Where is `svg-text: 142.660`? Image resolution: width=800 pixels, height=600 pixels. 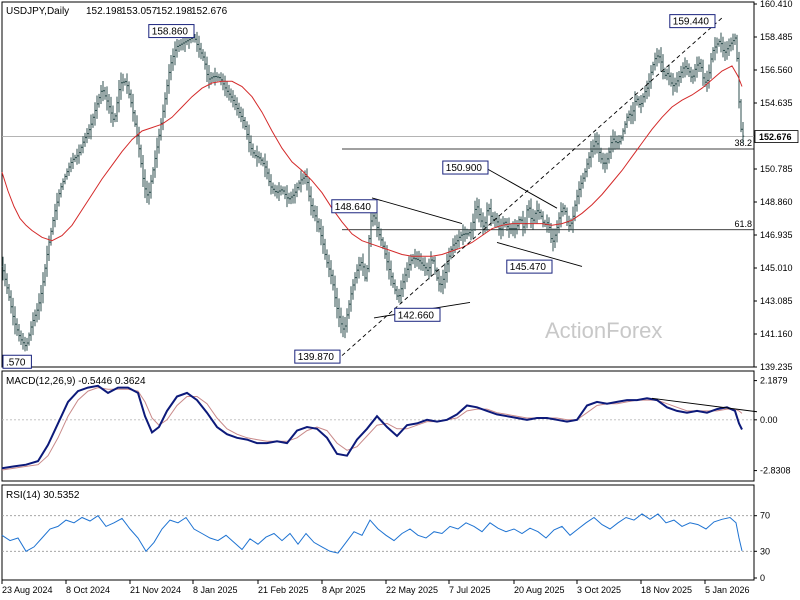 svg-text: 142.660 is located at coordinates (416, 315).